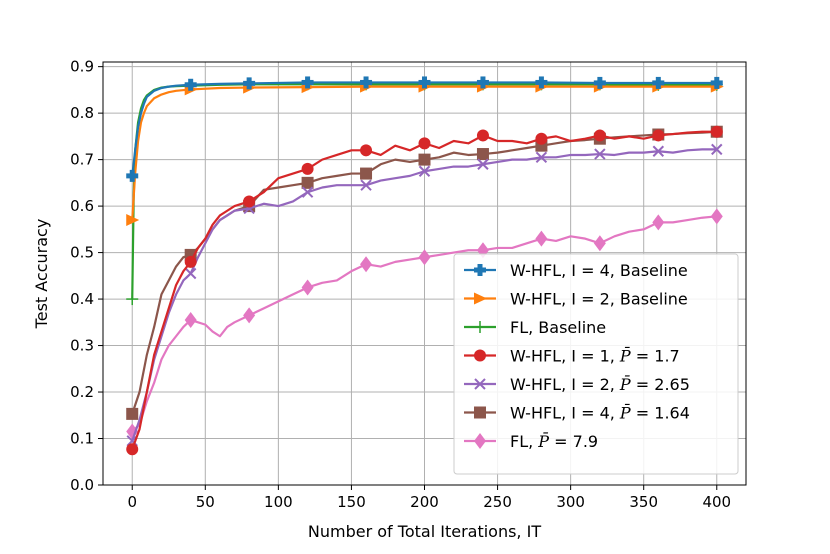 Image resolution: width=830 pixels, height=554 pixels. What do you see at coordinates (573, 441) in the screenshot?
I see `legend-label-param: = 7.9` at bounding box center [573, 441].